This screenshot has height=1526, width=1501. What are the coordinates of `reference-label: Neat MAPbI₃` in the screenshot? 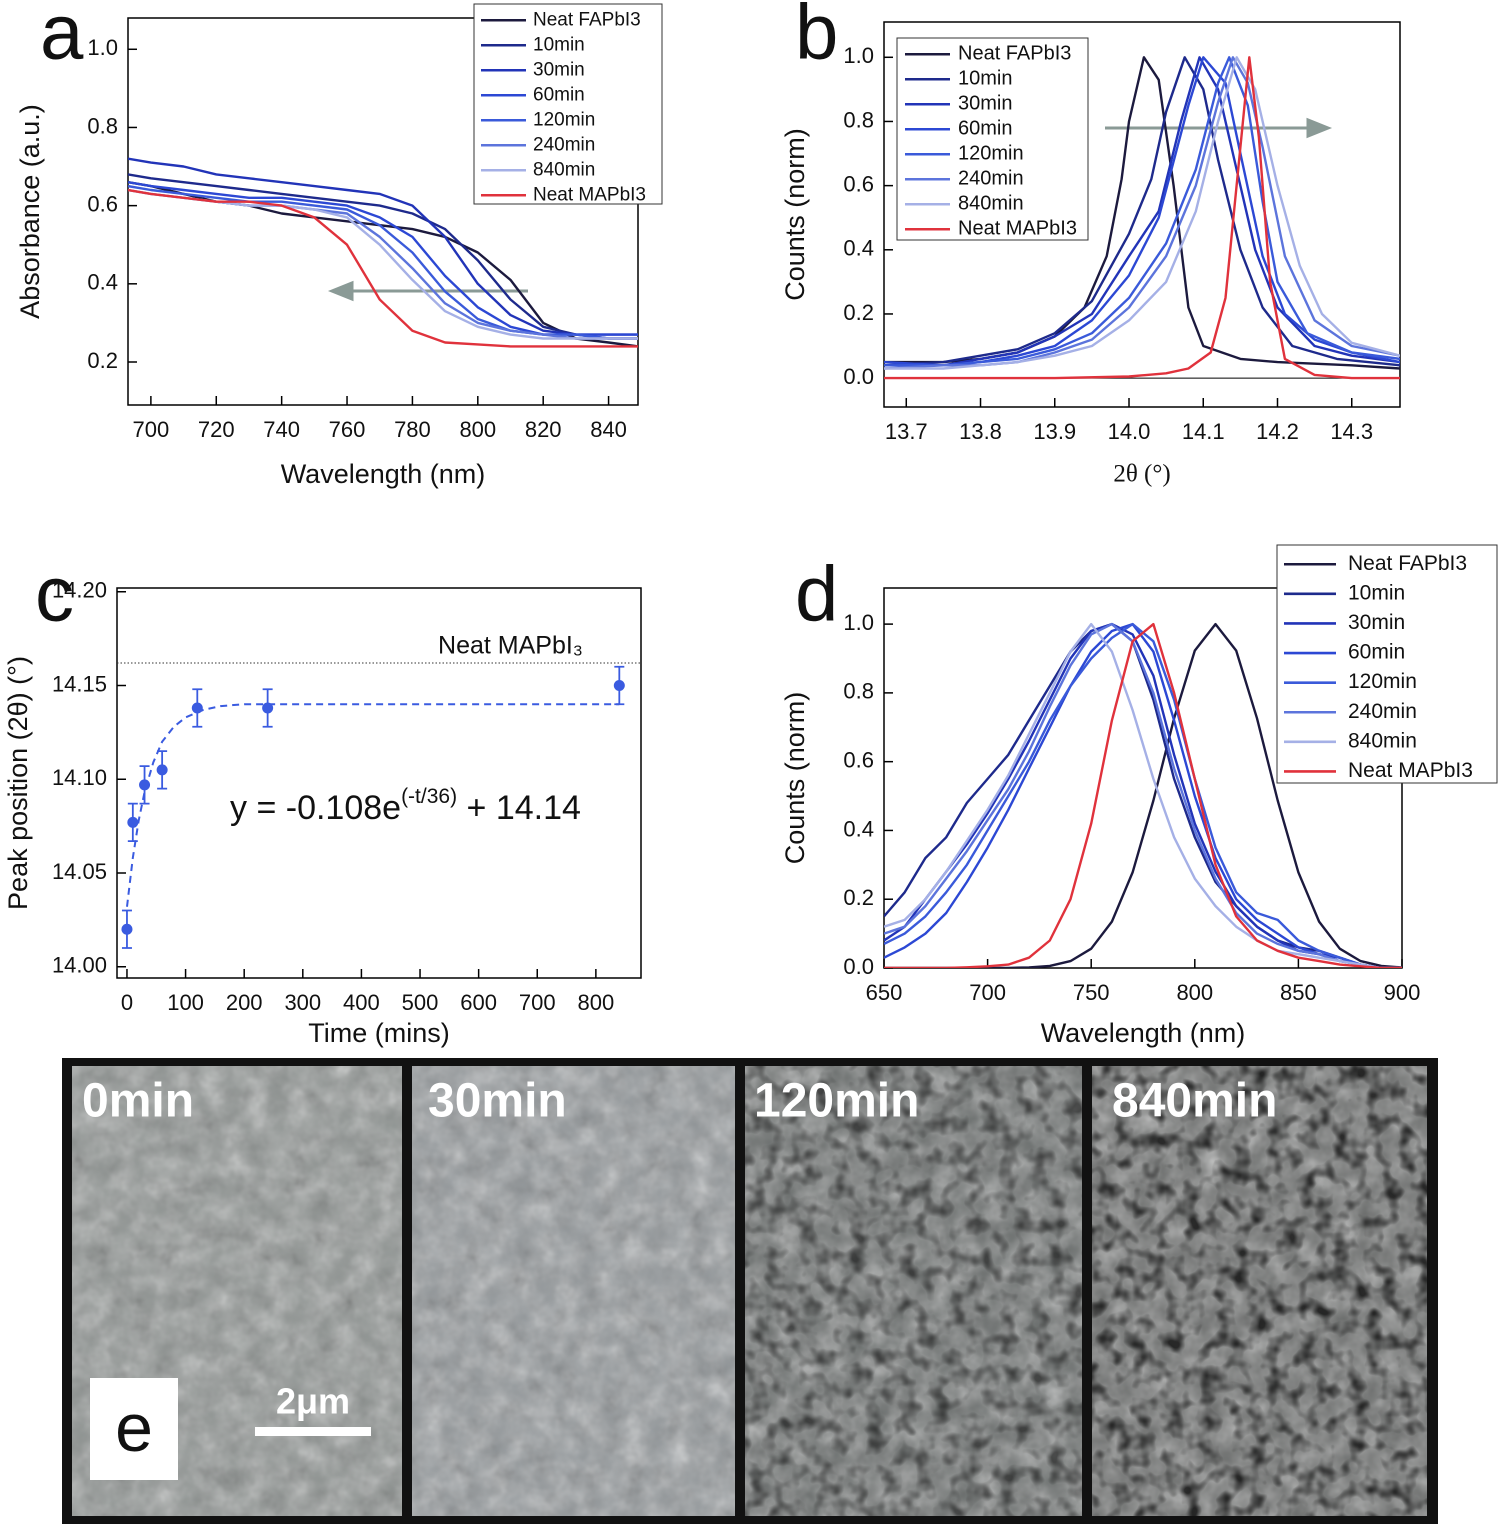 It's located at (510, 646).